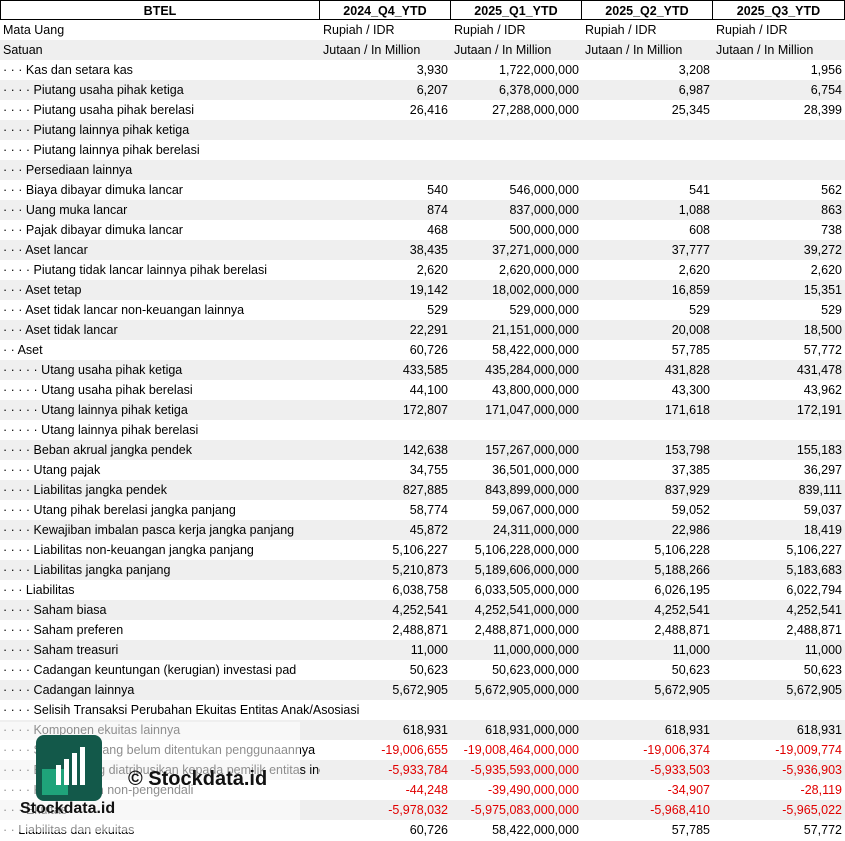 Image resolution: width=845 pixels, height=841 pixels. Describe the element at coordinates (96, 130) in the screenshot. I see `row-label: · · · · Piutang lainnya pihak ketiga` at that location.